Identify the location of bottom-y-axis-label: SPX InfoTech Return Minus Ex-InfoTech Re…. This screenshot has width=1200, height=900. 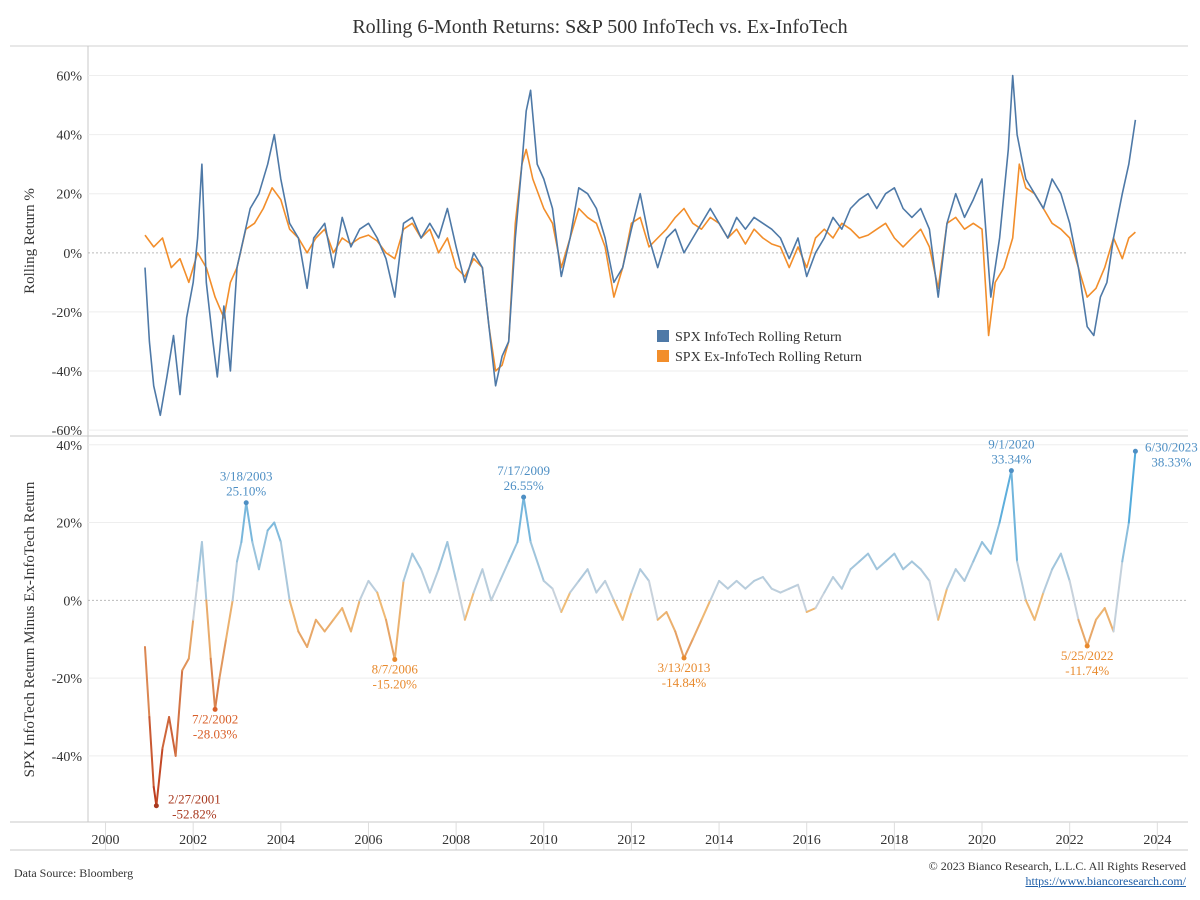
(30, 629).